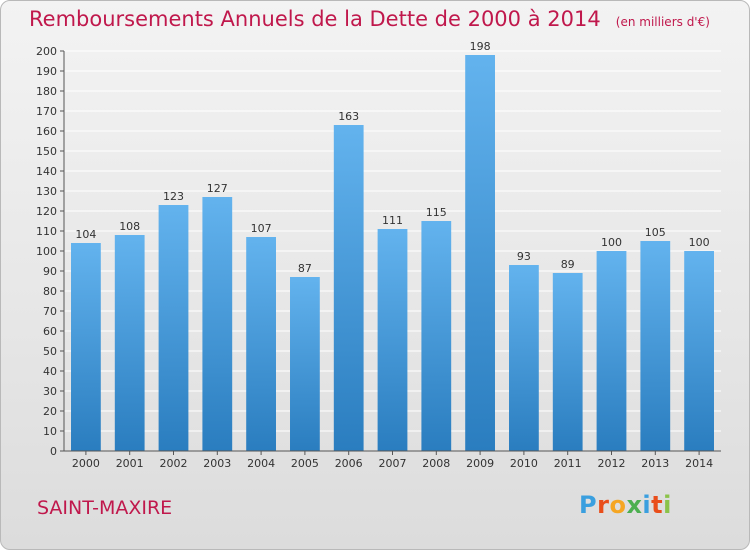 Image resolution: width=750 pixels, height=550 pixels. Describe the element at coordinates (655, 463) in the screenshot. I see `x-tick-label: 2013` at that location.